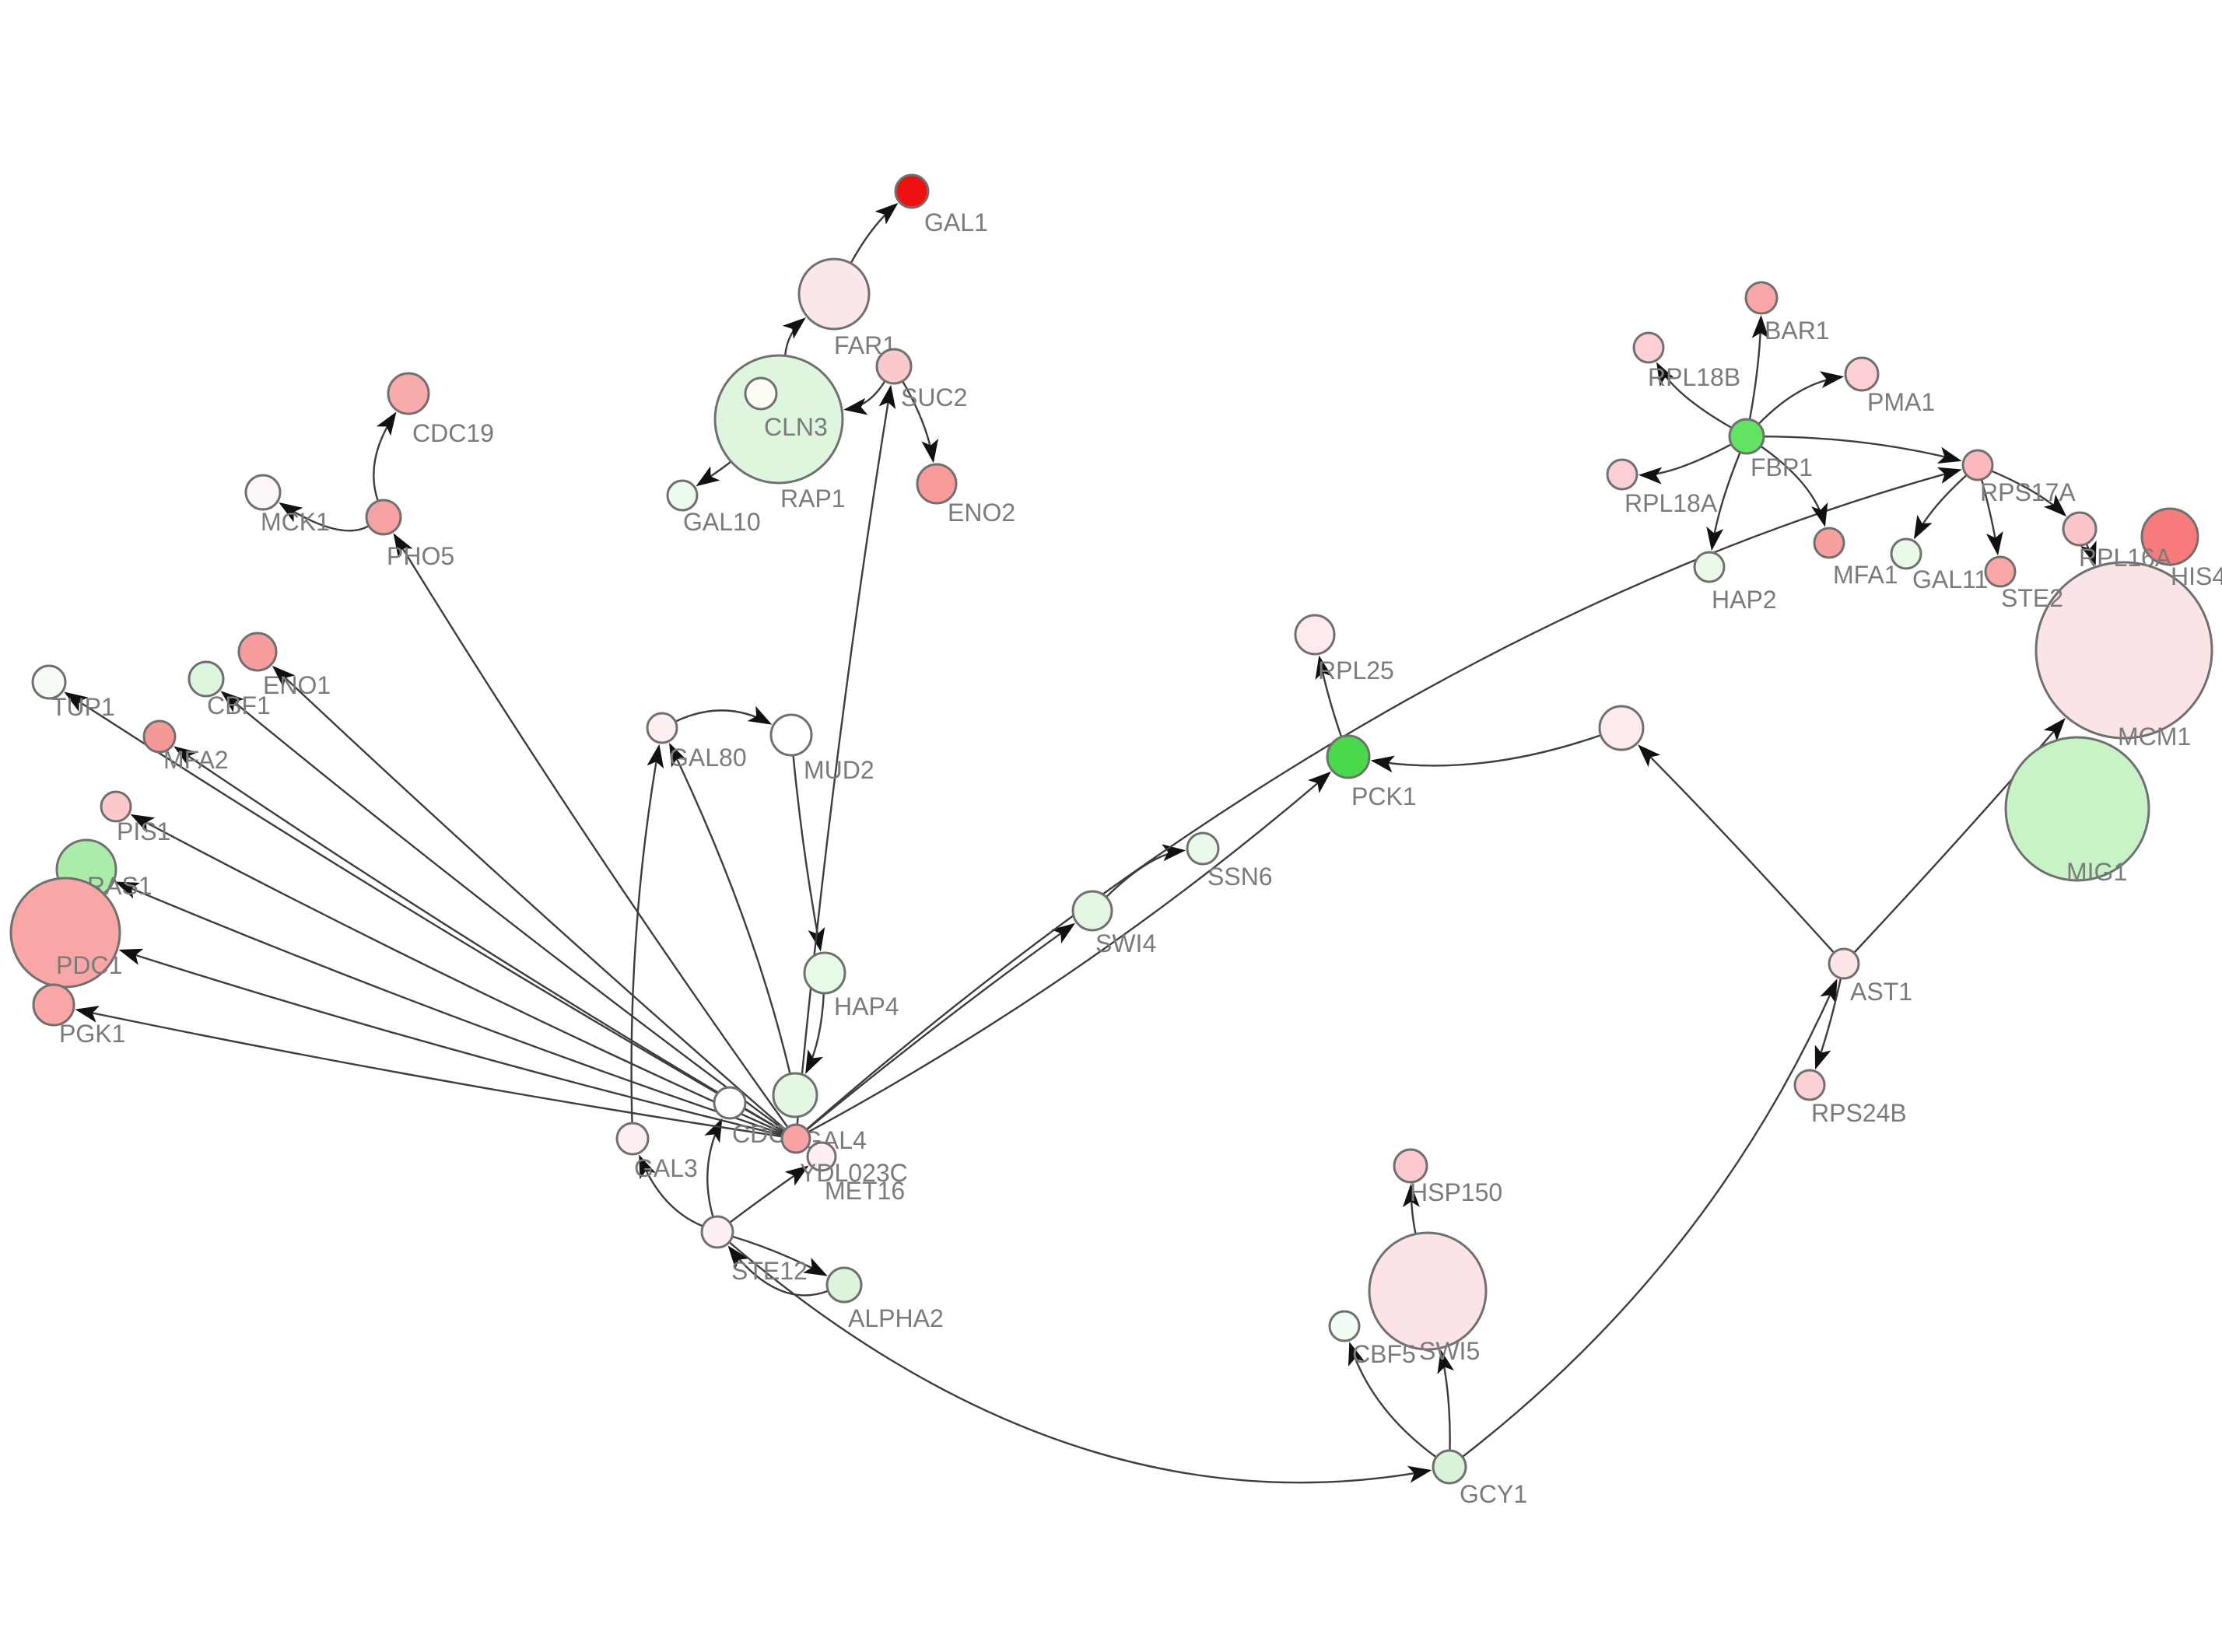  I want to click on node-CBF1, so click(206, 679).